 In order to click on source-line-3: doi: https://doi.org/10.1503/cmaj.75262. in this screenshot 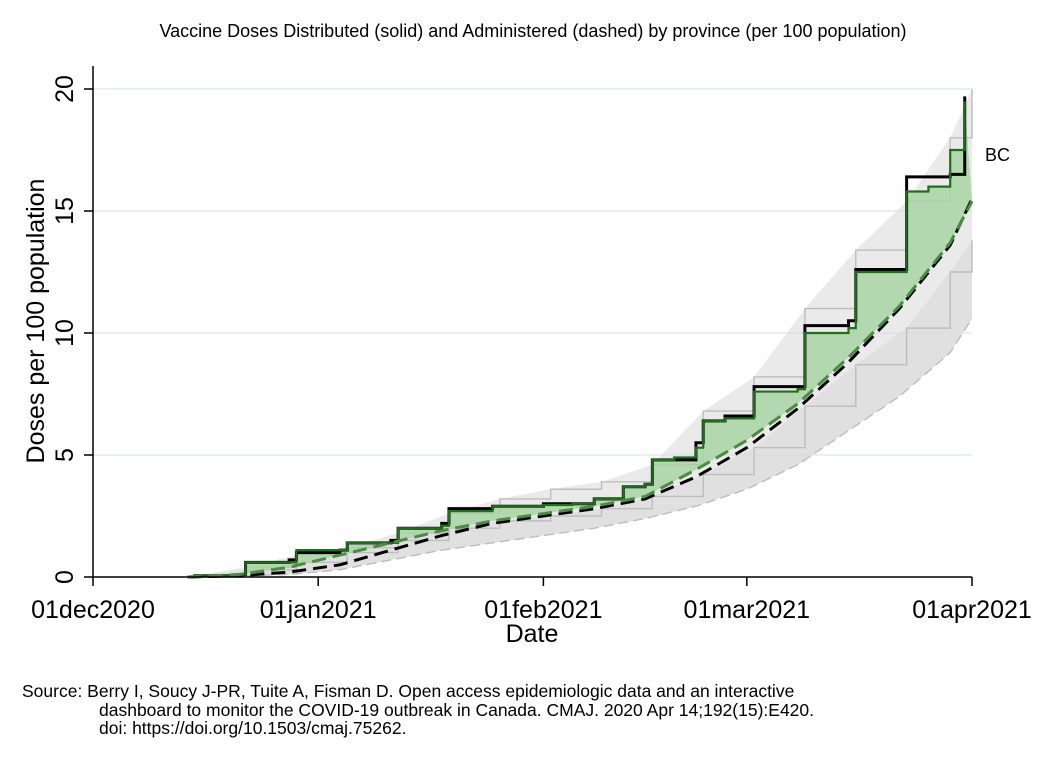, I will do `click(253, 728)`.